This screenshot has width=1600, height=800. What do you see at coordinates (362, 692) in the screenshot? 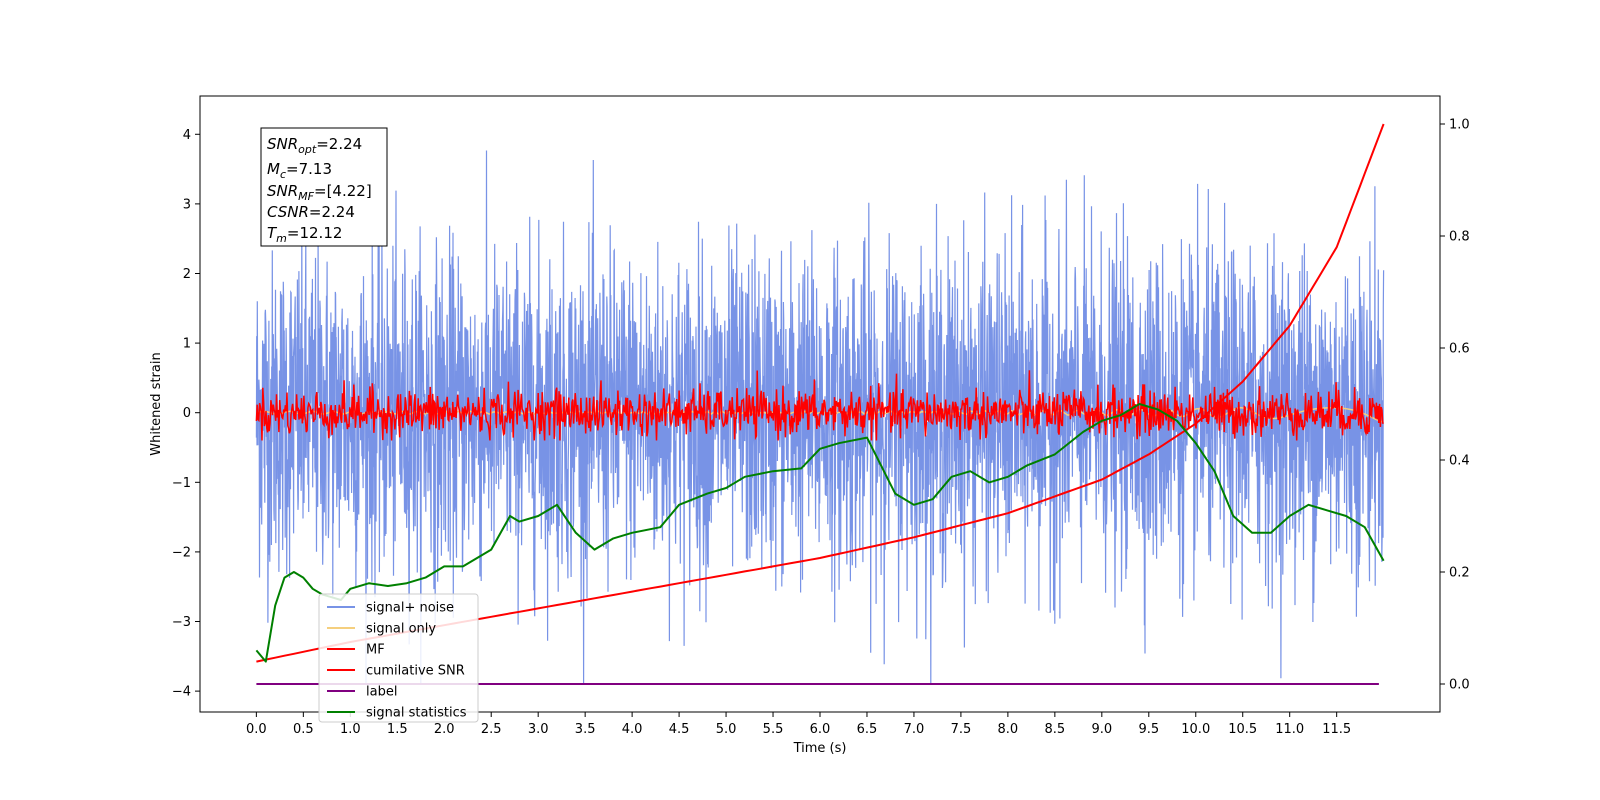
I see `legend-item-label: label` at bounding box center [362, 692].